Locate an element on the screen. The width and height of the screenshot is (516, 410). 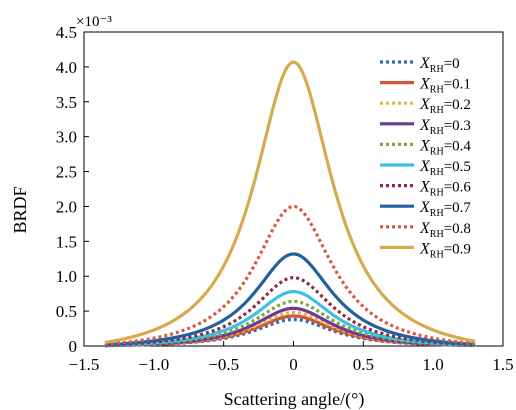
y-axis-label: BRDF is located at coordinates (20, 209).